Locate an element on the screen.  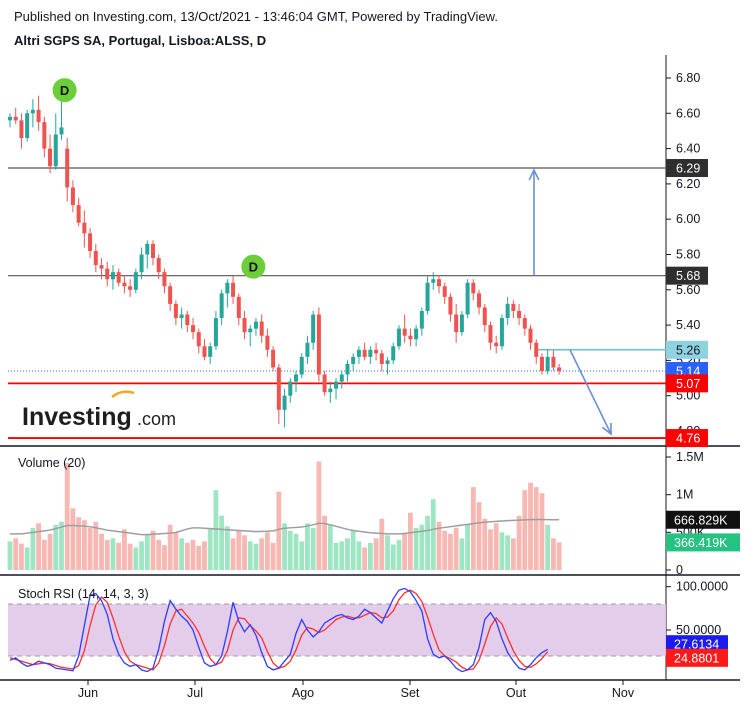
stoch-band-fill is located at coordinates (337, 630).